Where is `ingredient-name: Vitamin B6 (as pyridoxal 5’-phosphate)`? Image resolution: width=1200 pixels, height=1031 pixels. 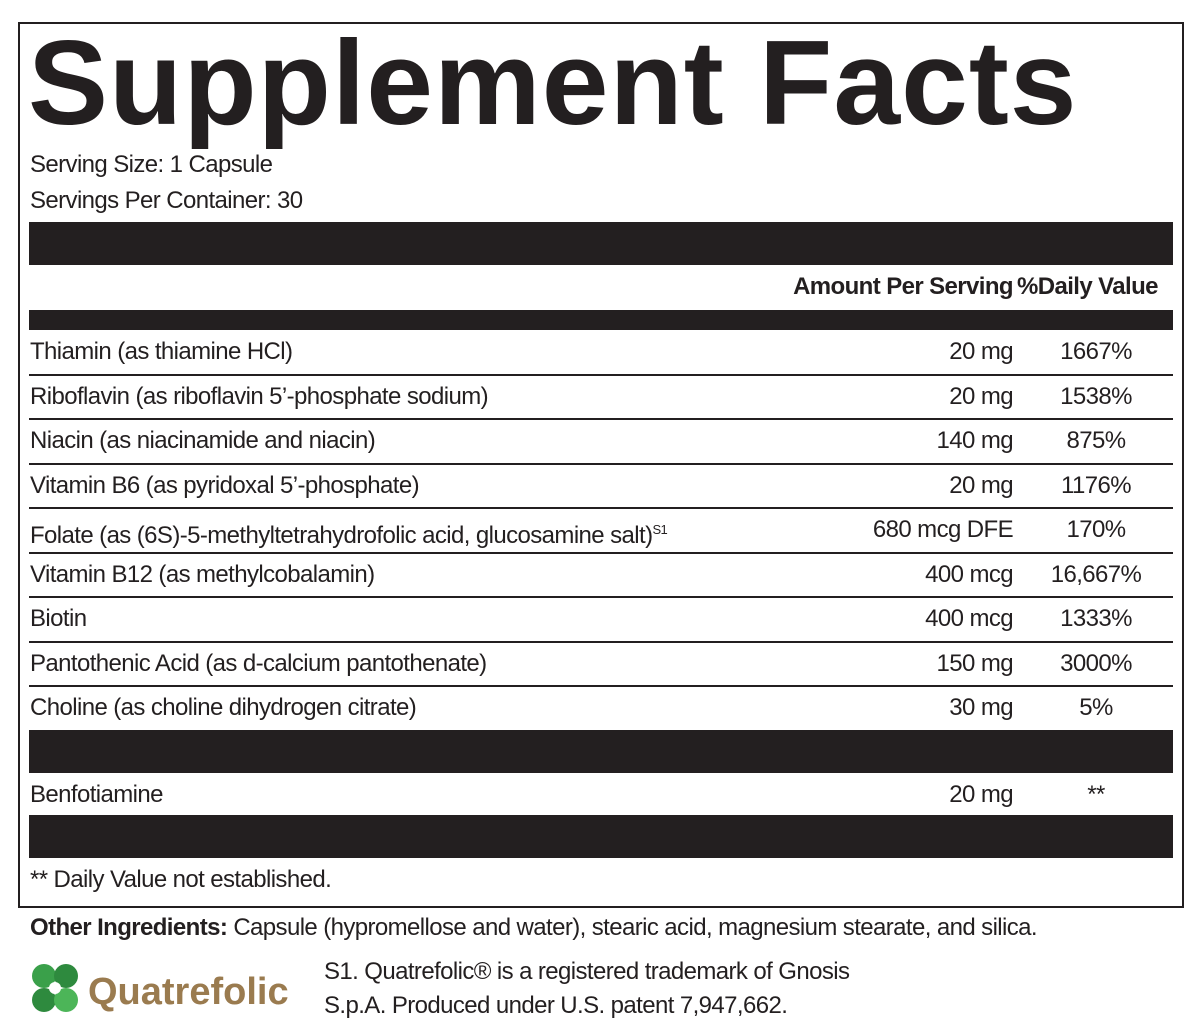
ingredient-name: Vitamin B6 (as pyridoxal 5’-phosphate) is located at coordinates (225, 485).